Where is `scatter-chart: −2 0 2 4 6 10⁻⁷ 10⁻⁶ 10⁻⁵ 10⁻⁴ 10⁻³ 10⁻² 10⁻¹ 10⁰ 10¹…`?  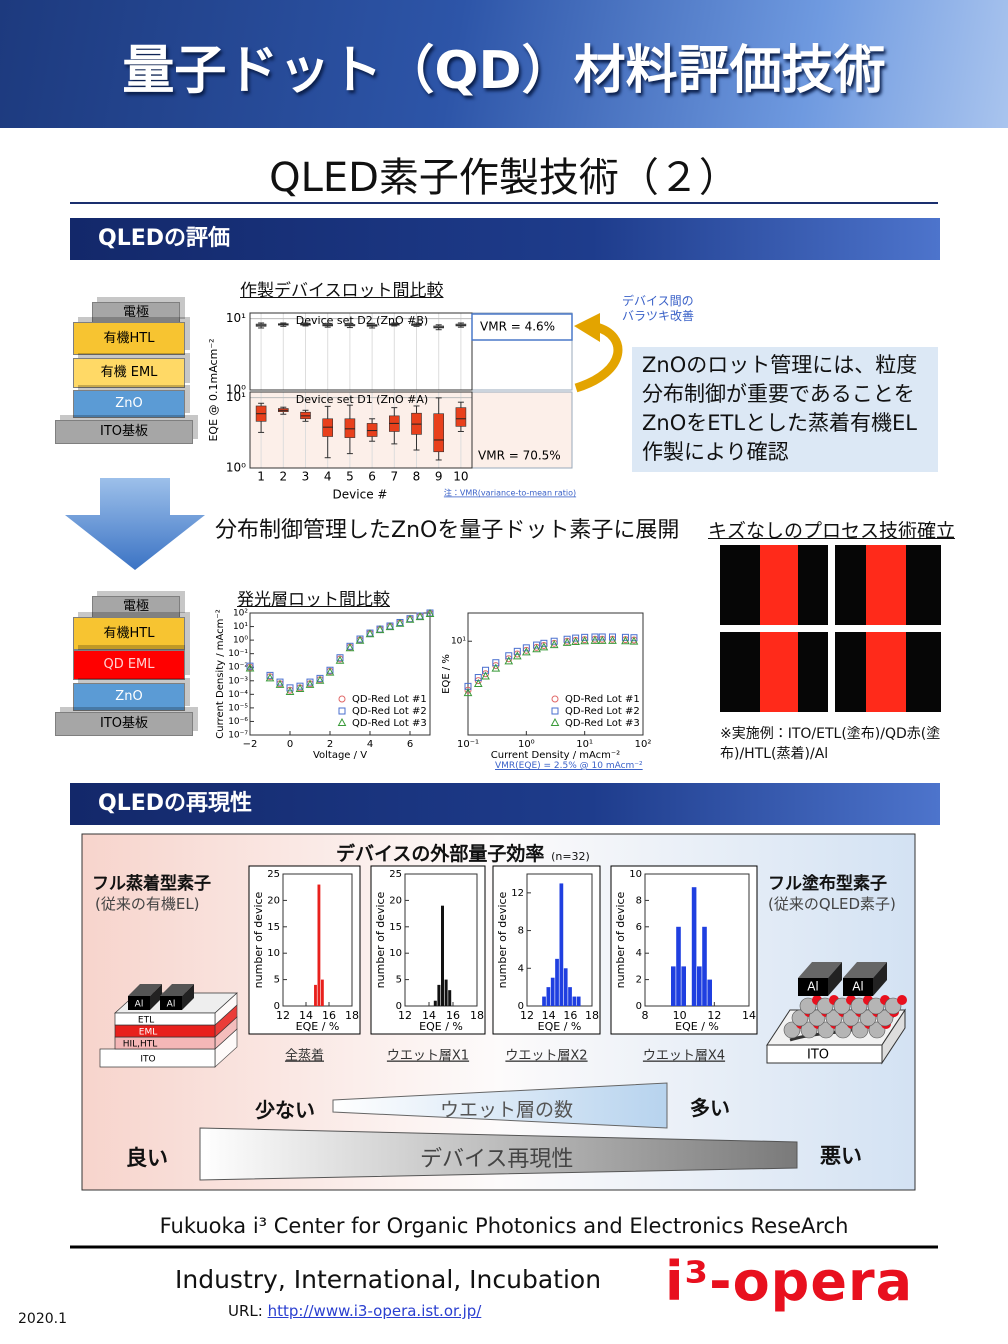 scatter-chart: −2 0 2 4 6 10⁻⁷ 10⁻⁶ 10⁻⁵ 10⁻⁴ 10⁻³ 10⁻² 10⁻¹ 10⁰ 10¹… is located at coordinates (325, 685).